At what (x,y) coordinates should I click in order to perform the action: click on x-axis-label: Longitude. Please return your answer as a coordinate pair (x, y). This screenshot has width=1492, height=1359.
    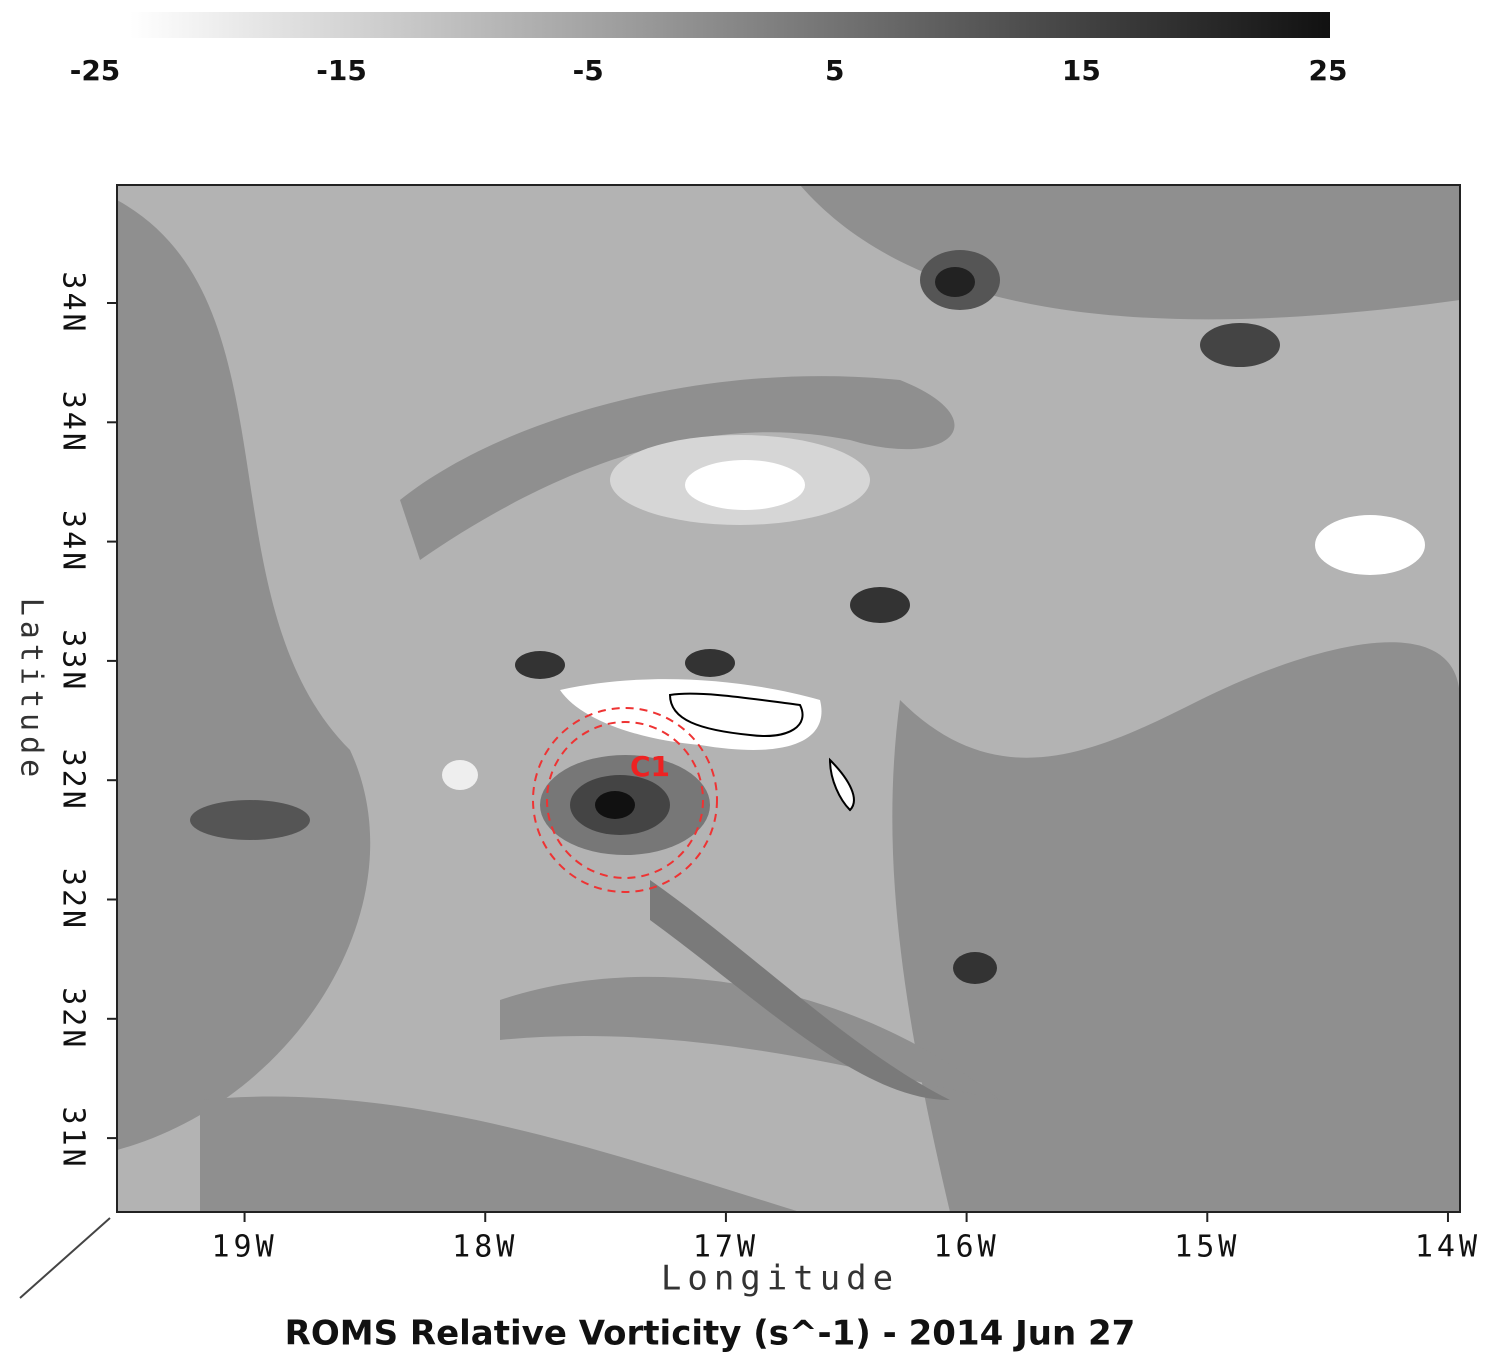
    Looking at the image, I should click on (780, 1279).